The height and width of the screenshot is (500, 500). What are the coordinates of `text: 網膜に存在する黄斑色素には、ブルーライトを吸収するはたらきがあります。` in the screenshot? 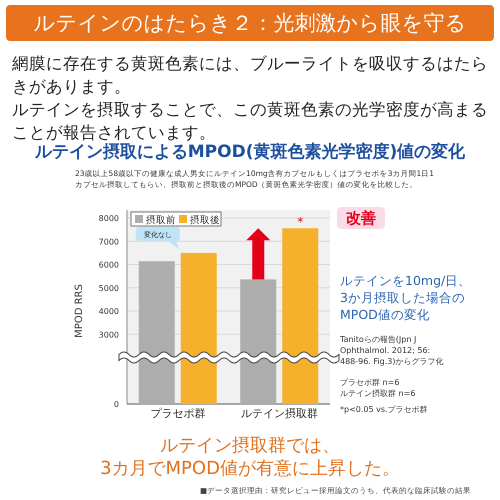 It's located at (250, 75).